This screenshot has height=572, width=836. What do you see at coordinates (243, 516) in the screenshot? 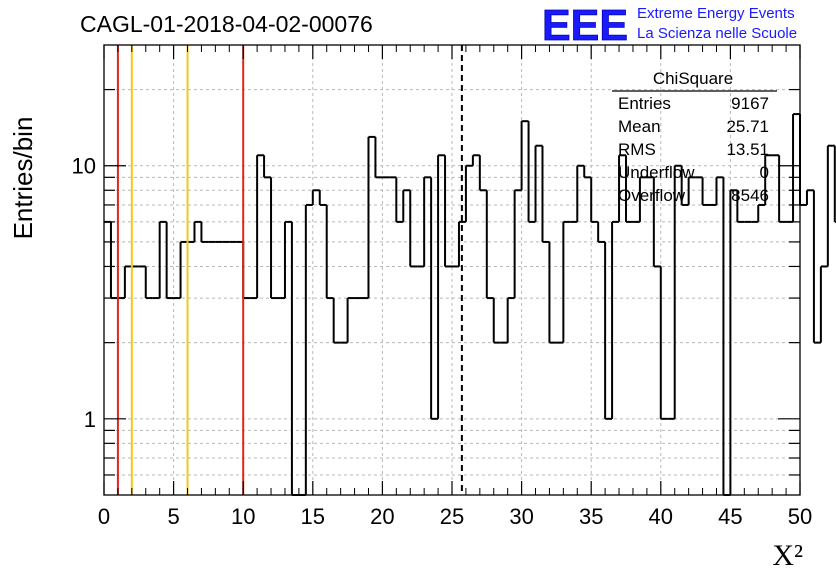
I see `x-tick-label: 10` at bounding box center [243, 516].